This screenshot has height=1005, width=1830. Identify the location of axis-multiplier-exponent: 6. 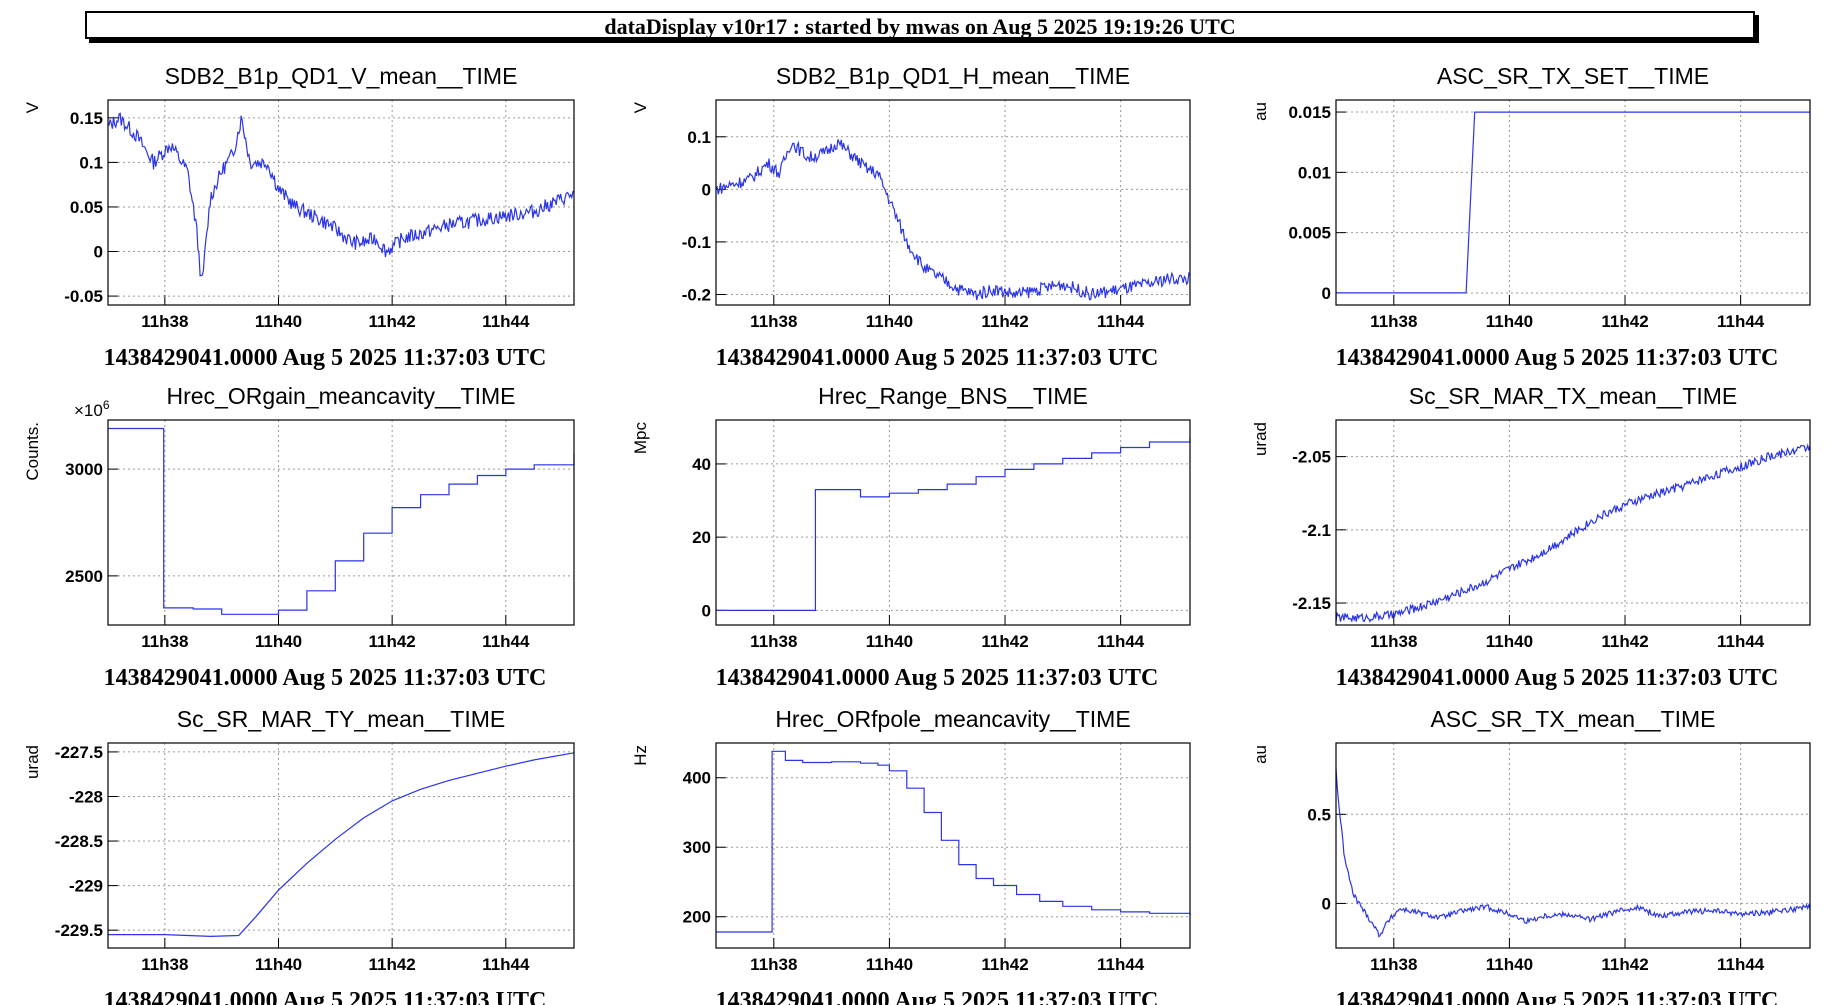
(106, 405).